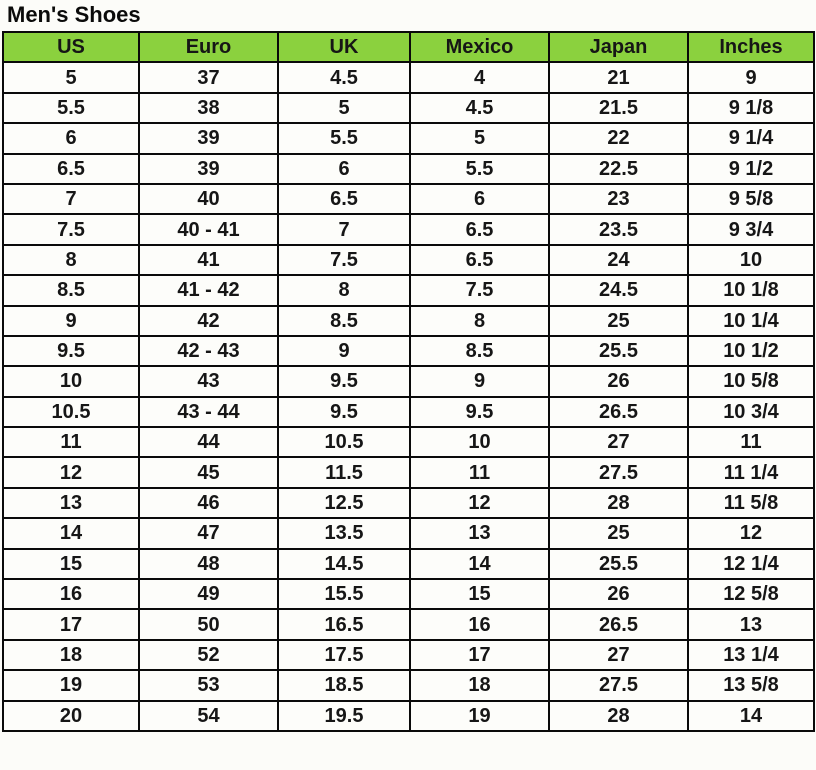 The width and height of the screenshot is (816, 770). I want to click on table-cell: 16, so click(71, 594).